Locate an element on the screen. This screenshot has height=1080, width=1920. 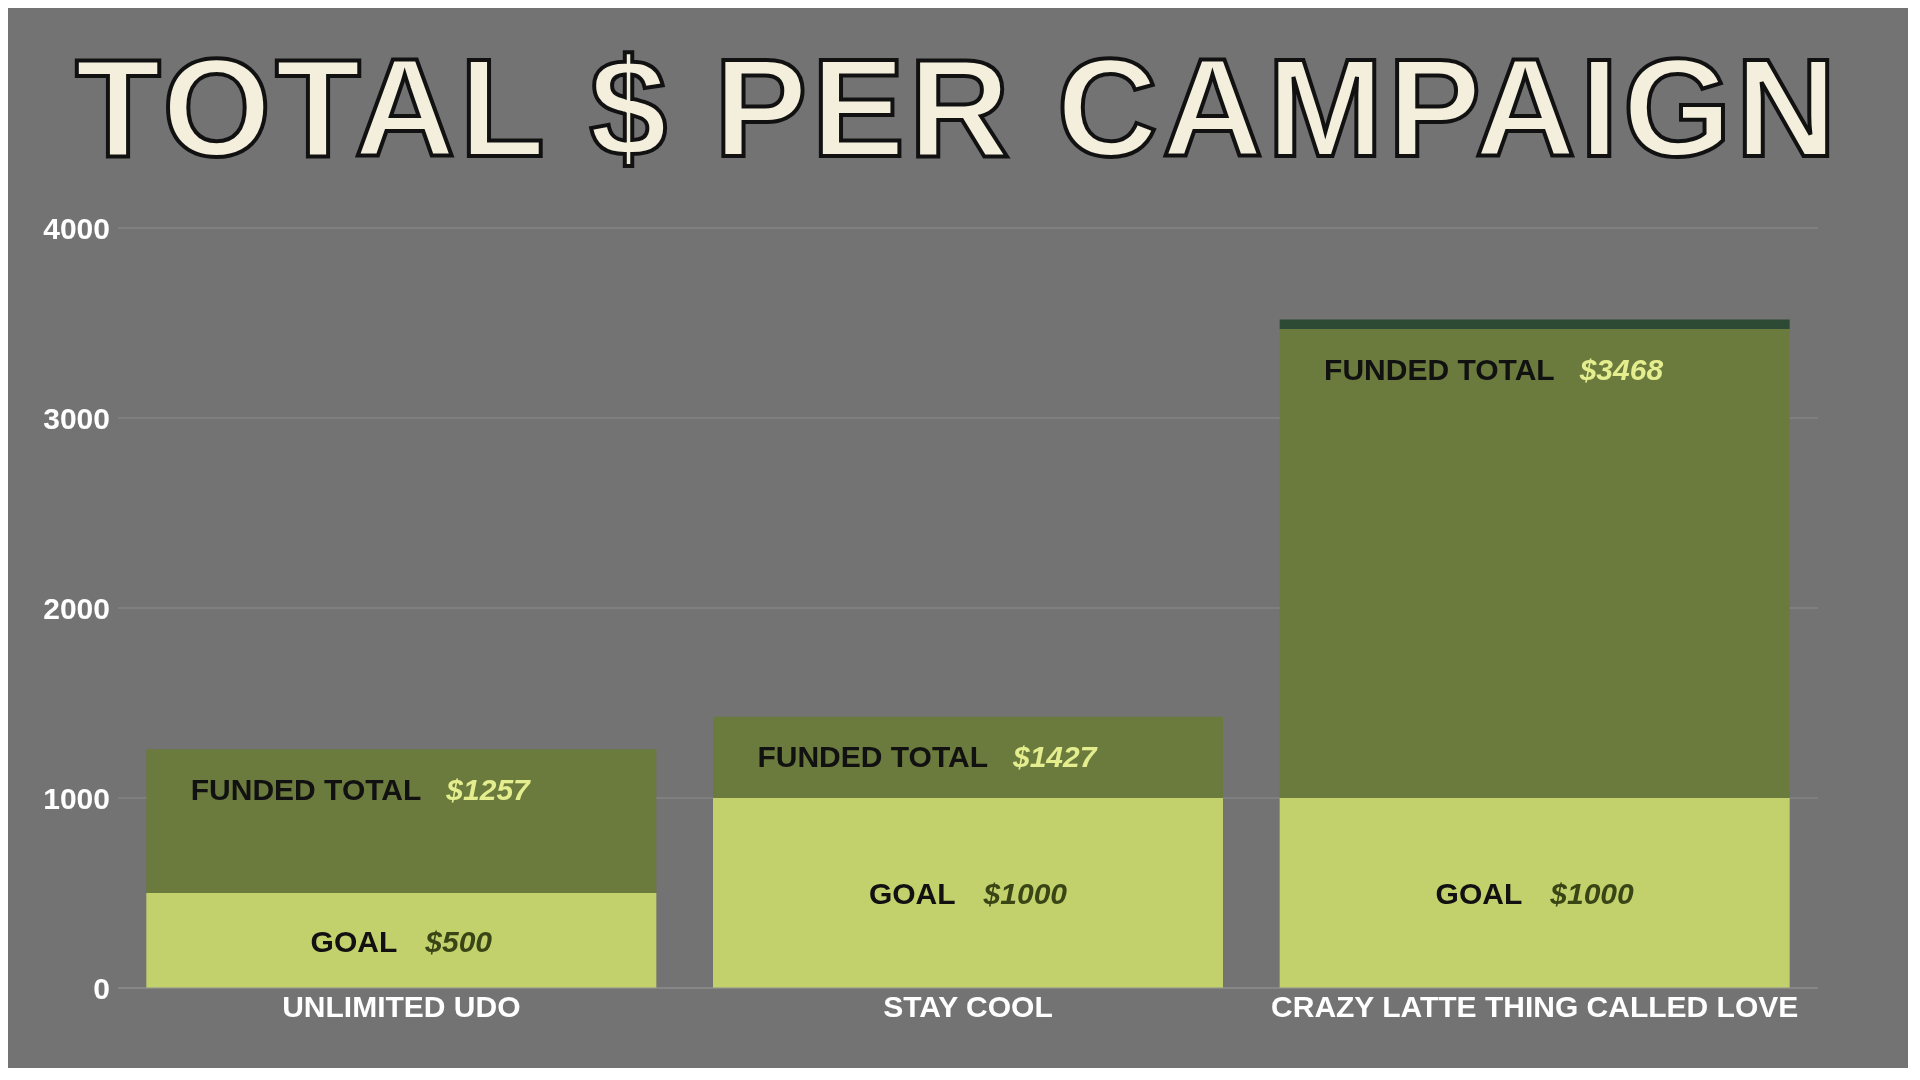
x-tick-label: CRAZY LATTE THING CALLED LOVE is located at coordinates (1535, 1007).